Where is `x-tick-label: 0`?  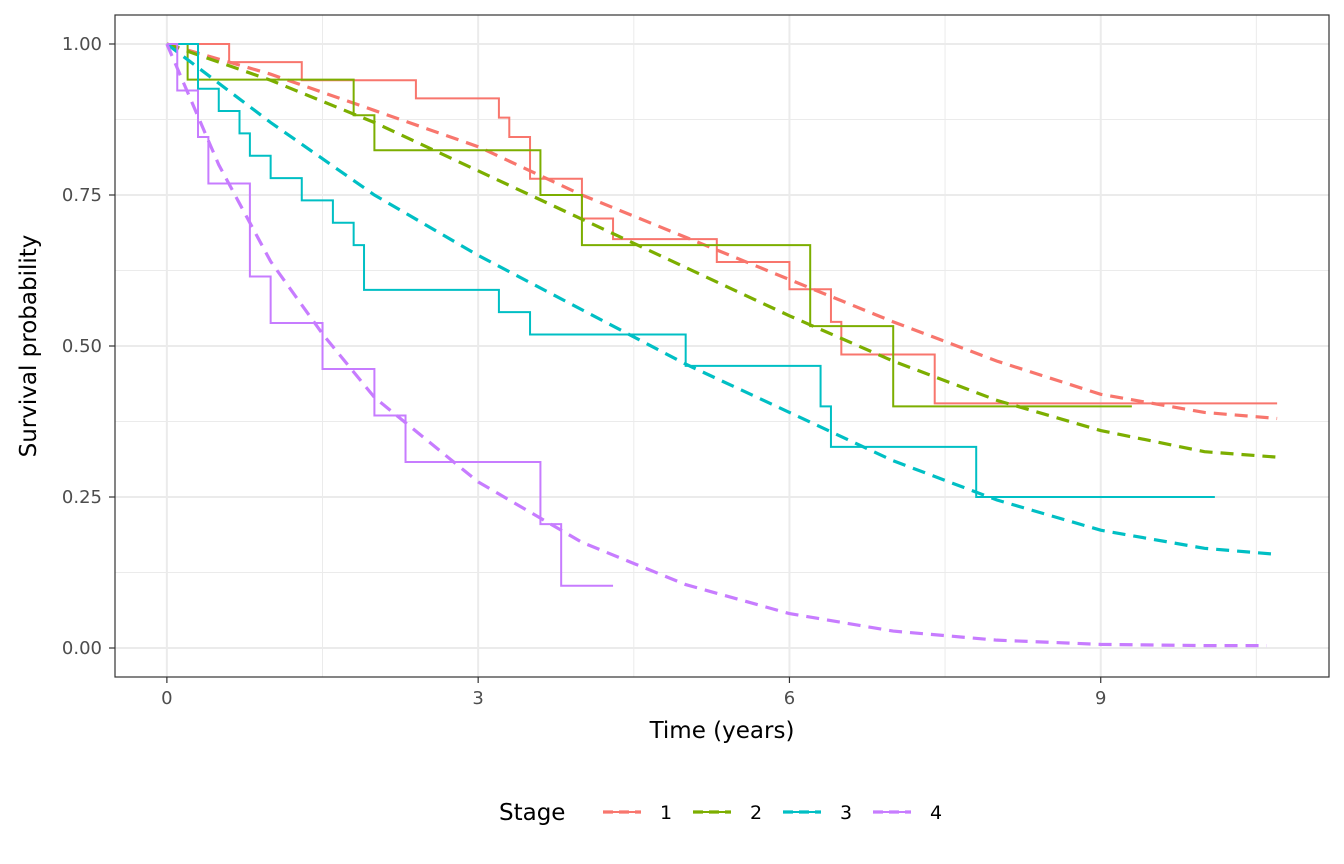
x-tick-label: 0 is located at coordinates (166, 698).